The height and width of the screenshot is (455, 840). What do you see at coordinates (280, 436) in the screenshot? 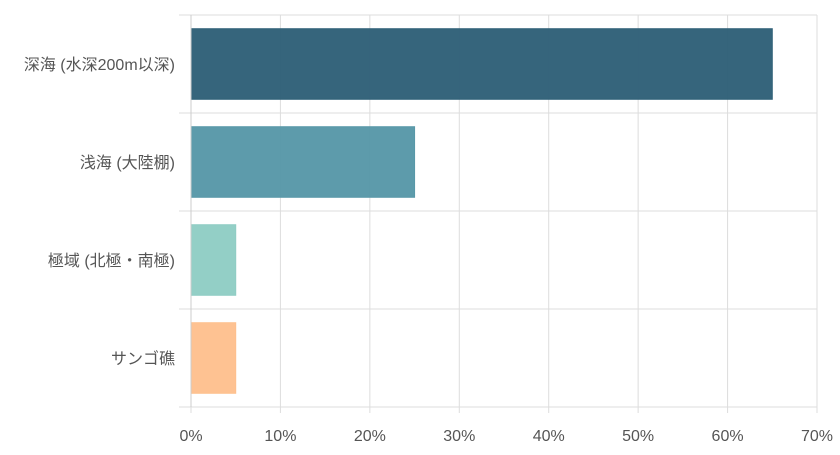
I see `x-tick-label: 10%` at bounding box center [280, 436].